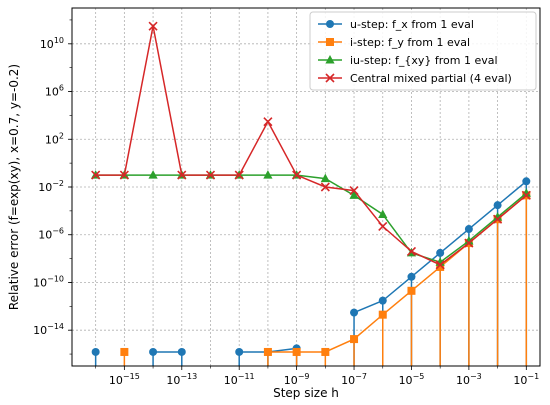  I want to click on x-tick-exponent: −11, so click(246, 376).